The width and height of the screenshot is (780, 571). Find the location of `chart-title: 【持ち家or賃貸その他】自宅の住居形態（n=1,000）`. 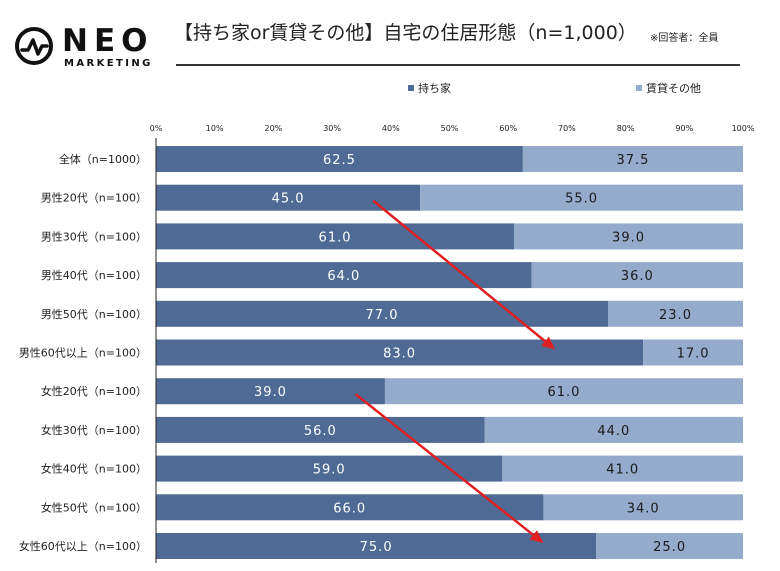

chart-title: 【持ち家or賃貸その他】自宅の住居形態（n=1,000） is located at coordinates (405, 33).